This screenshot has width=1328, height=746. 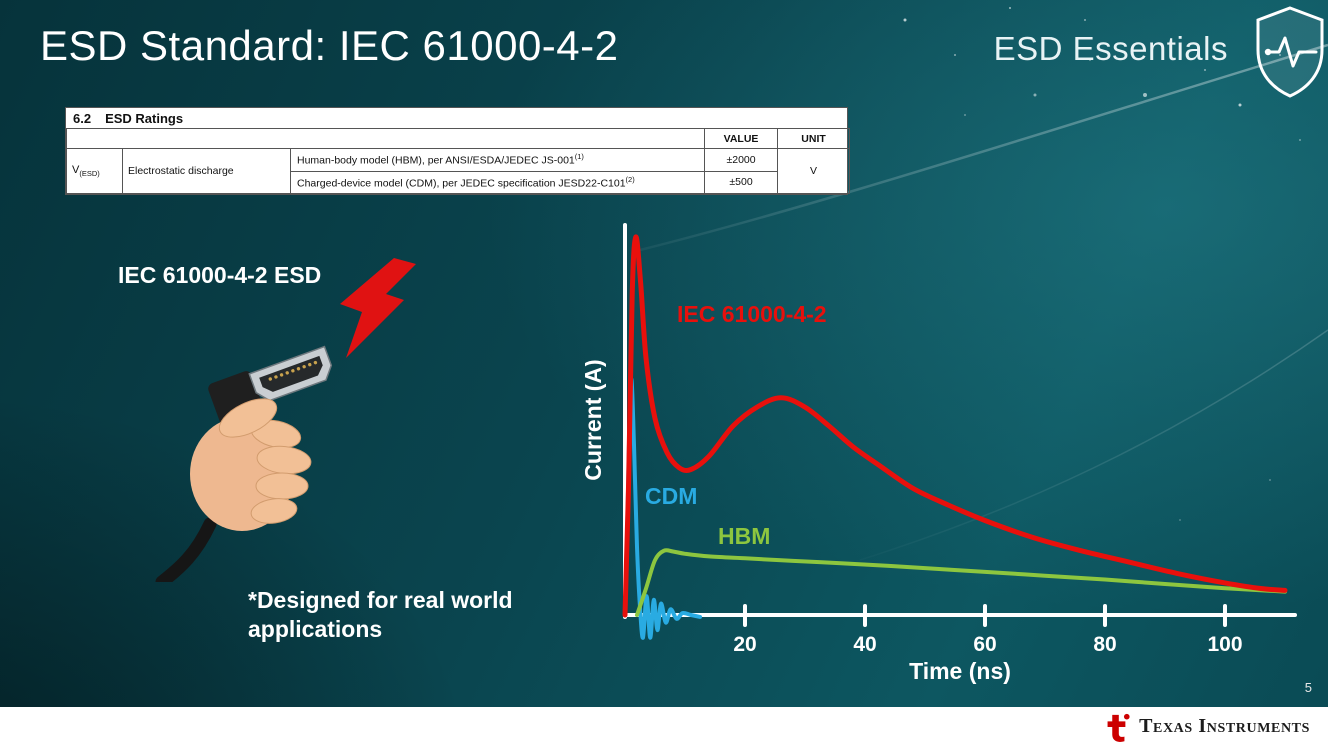 I want to click on param-name: Electrostatic discharge, so click(x=206, y=171).